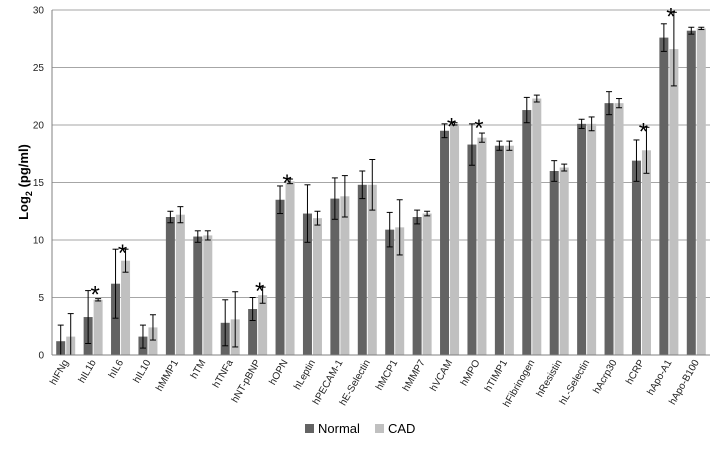 The width and height of the screenshot is (720, 452). Describe the element at coordinates (262, 295) in the screenshot. I see `error-bar-cad-hnt-pbnp` at that location.